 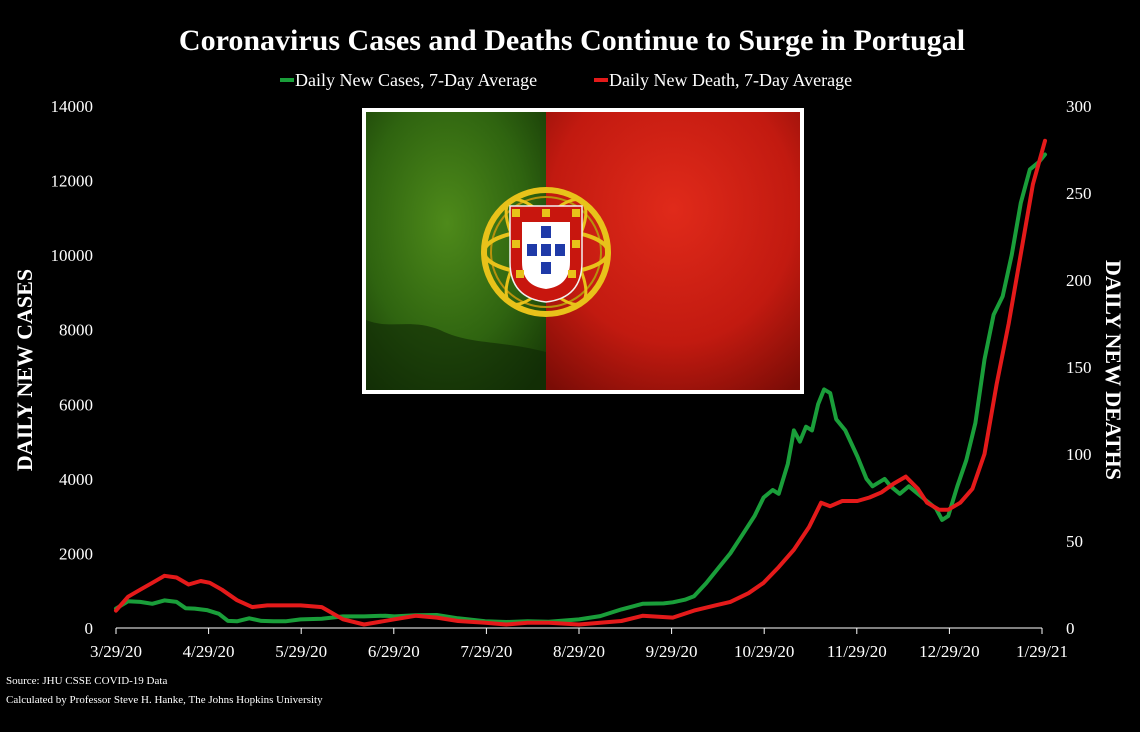 What do you see at coordinates (116, 651) in the screenshot?
I see `x-tick-label: 3/29/20` at bounding box center [116, 651].